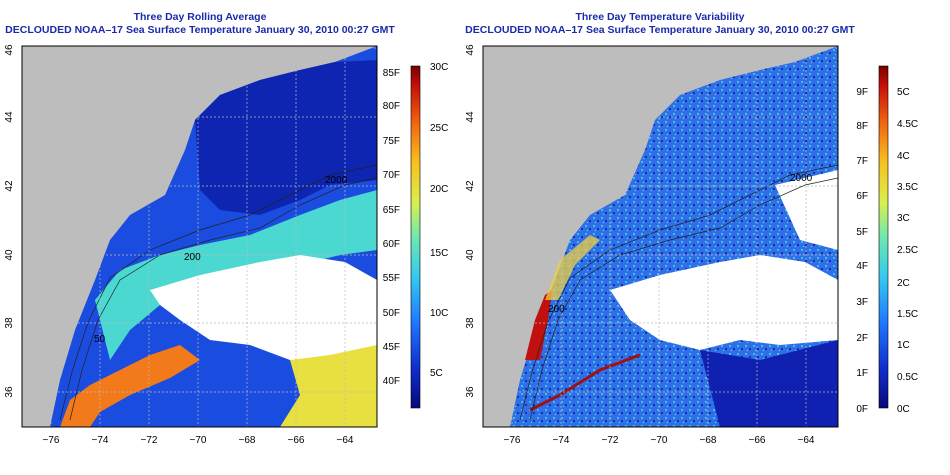 This screenshot has width=950, height=475. Describe the element at coordinates (862, 302) in the screenshot. I see `colorbar-f-label: 3F` at that location.